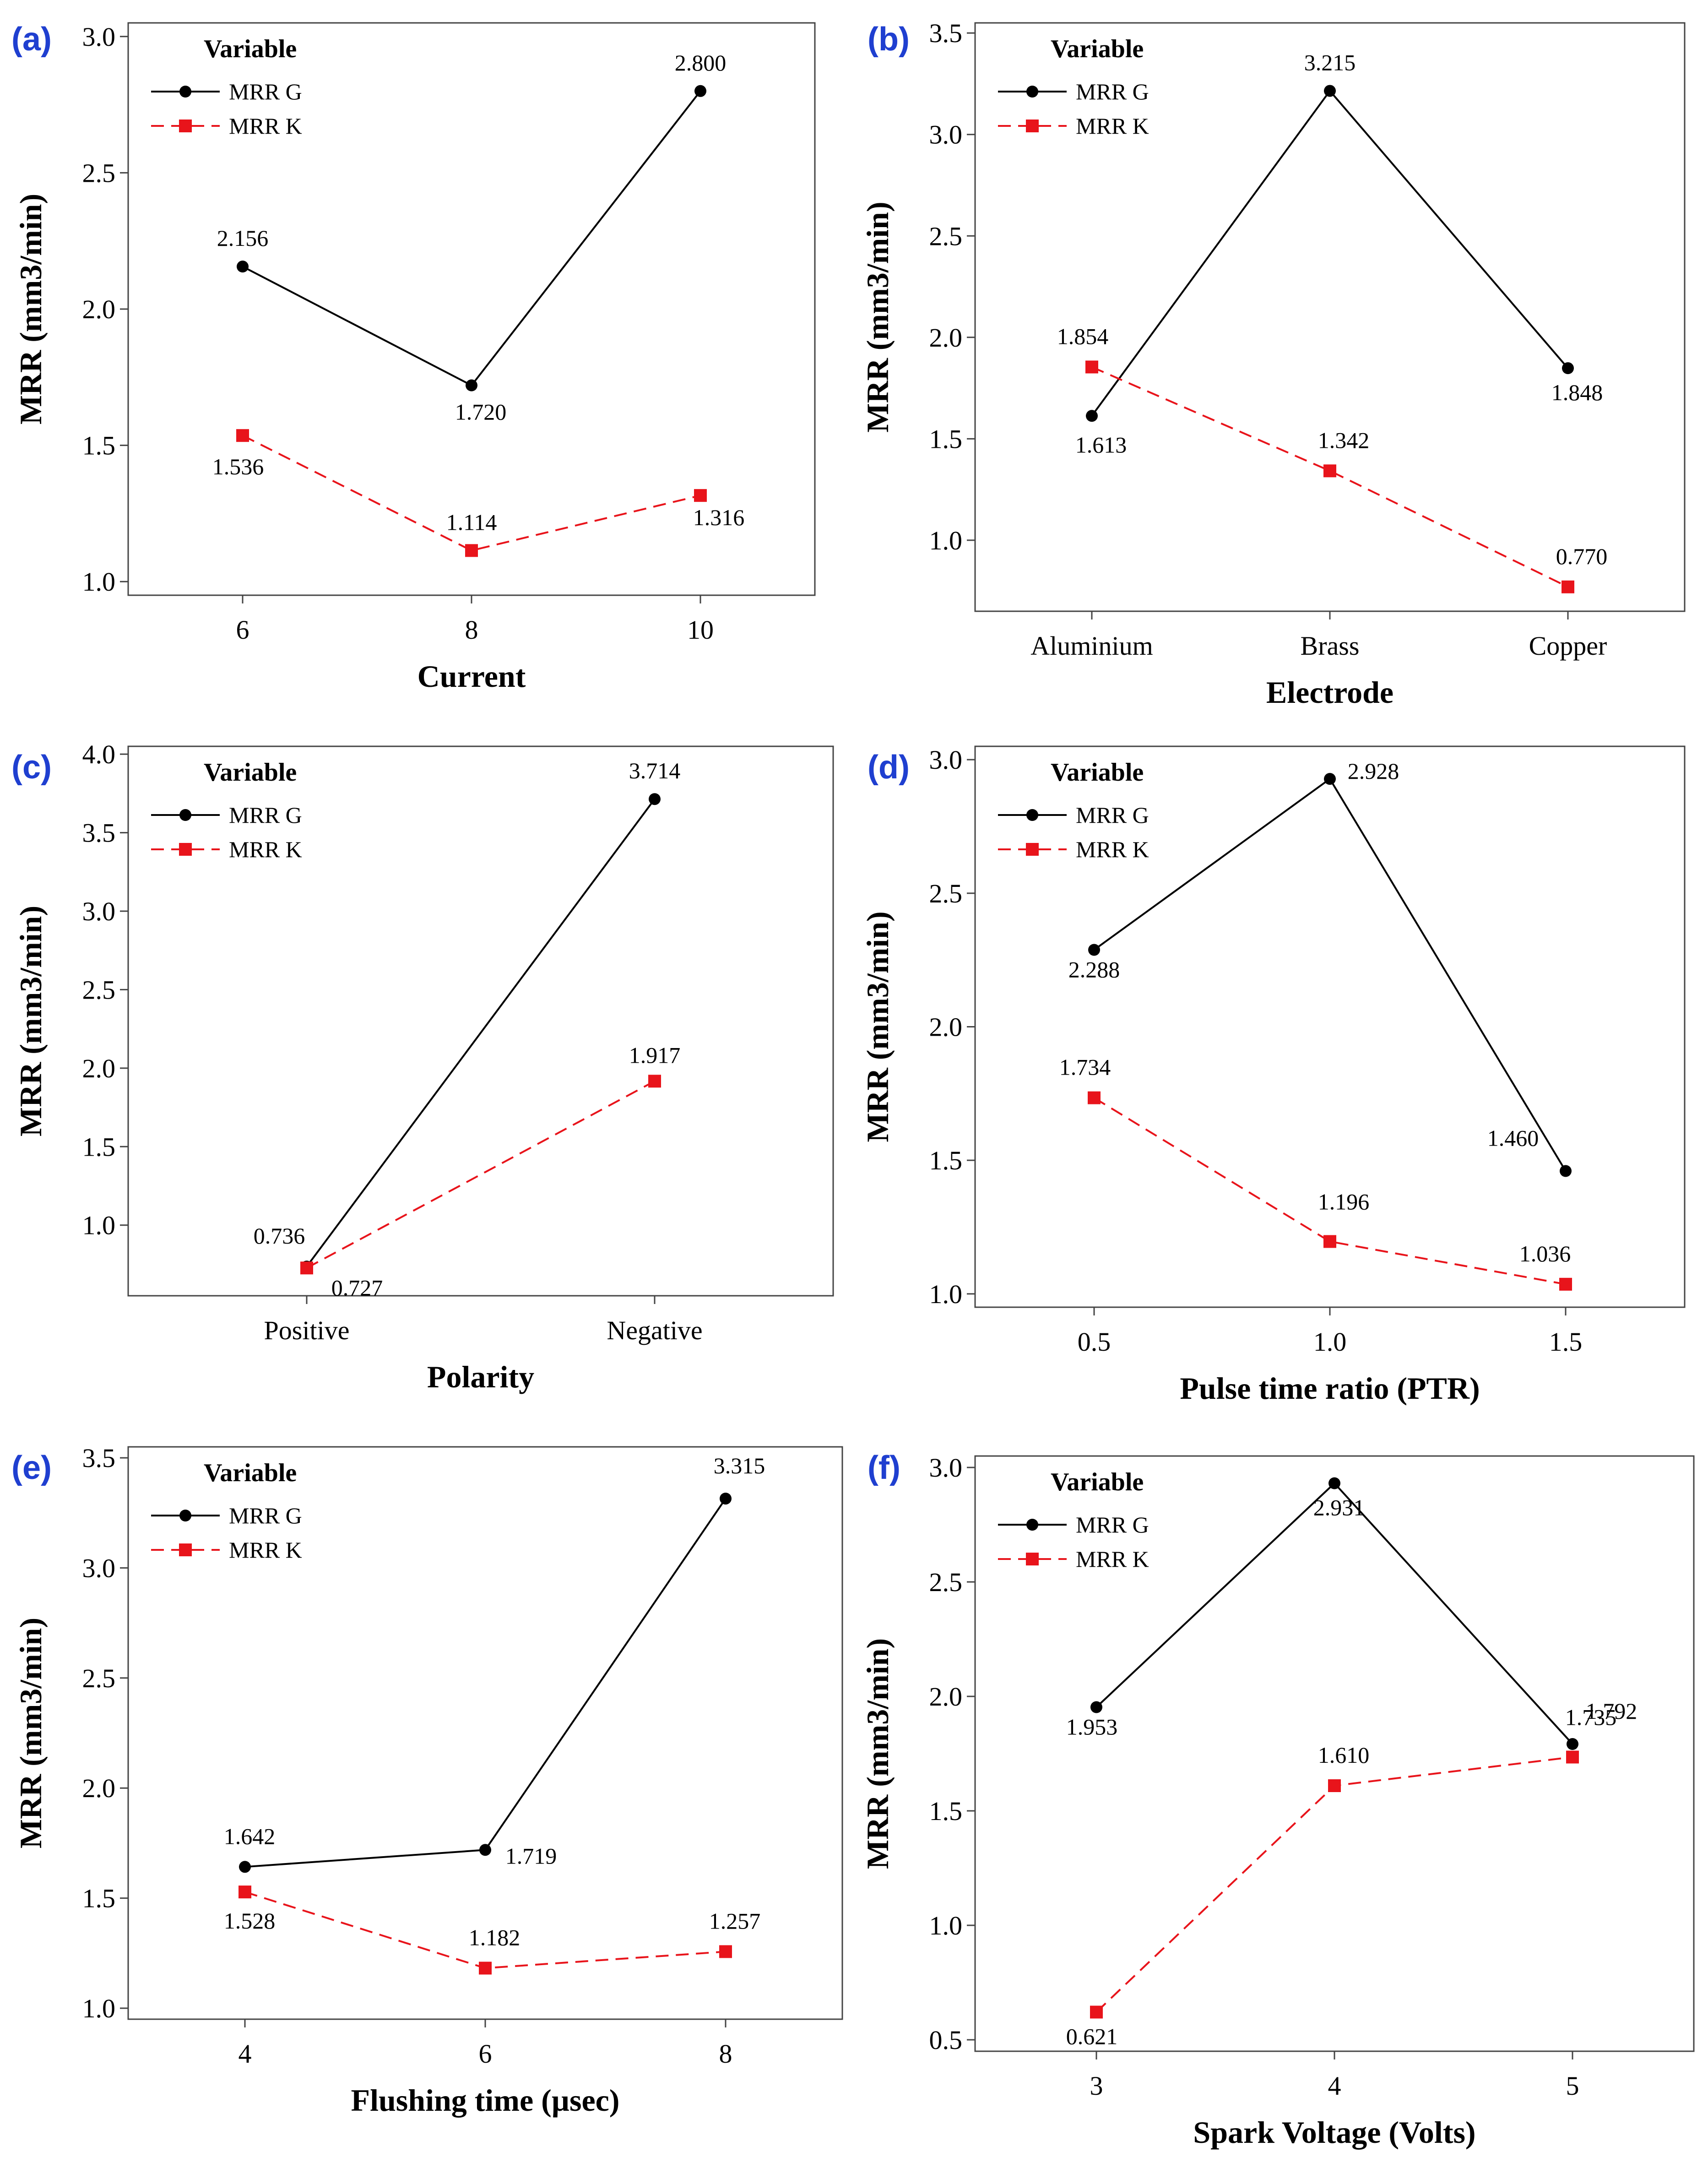 Image resolution: width=1708 pixels, height=2168 pixels. What do you see at coordinates (243, 238) in the screenshot?
I see `data-label: 2.156` at bounding box center [243, 238].